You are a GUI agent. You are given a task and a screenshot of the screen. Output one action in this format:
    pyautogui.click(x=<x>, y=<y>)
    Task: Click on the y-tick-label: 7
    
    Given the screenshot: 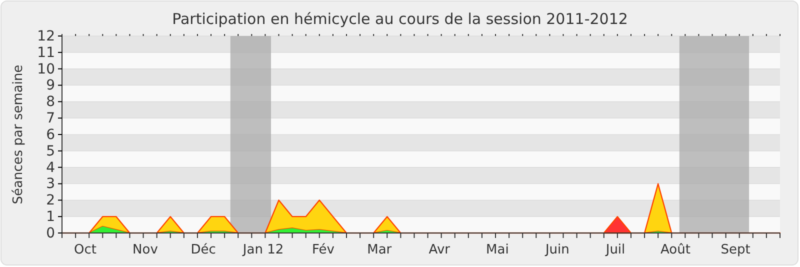 What is the action you would take?
    pyautogui.click(x=50, y=118)
    